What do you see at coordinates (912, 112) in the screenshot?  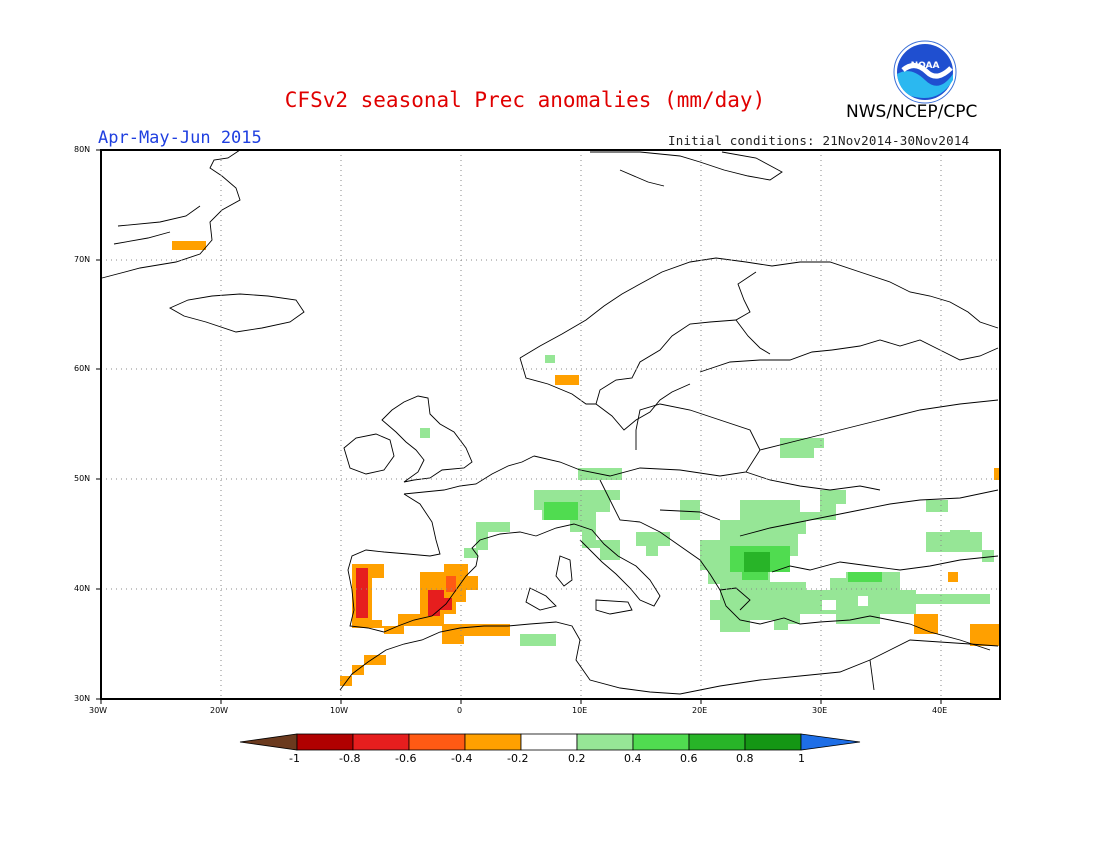 I see `agency-label: NWS/NCEP/CPC` at bounding box center [912, 112].